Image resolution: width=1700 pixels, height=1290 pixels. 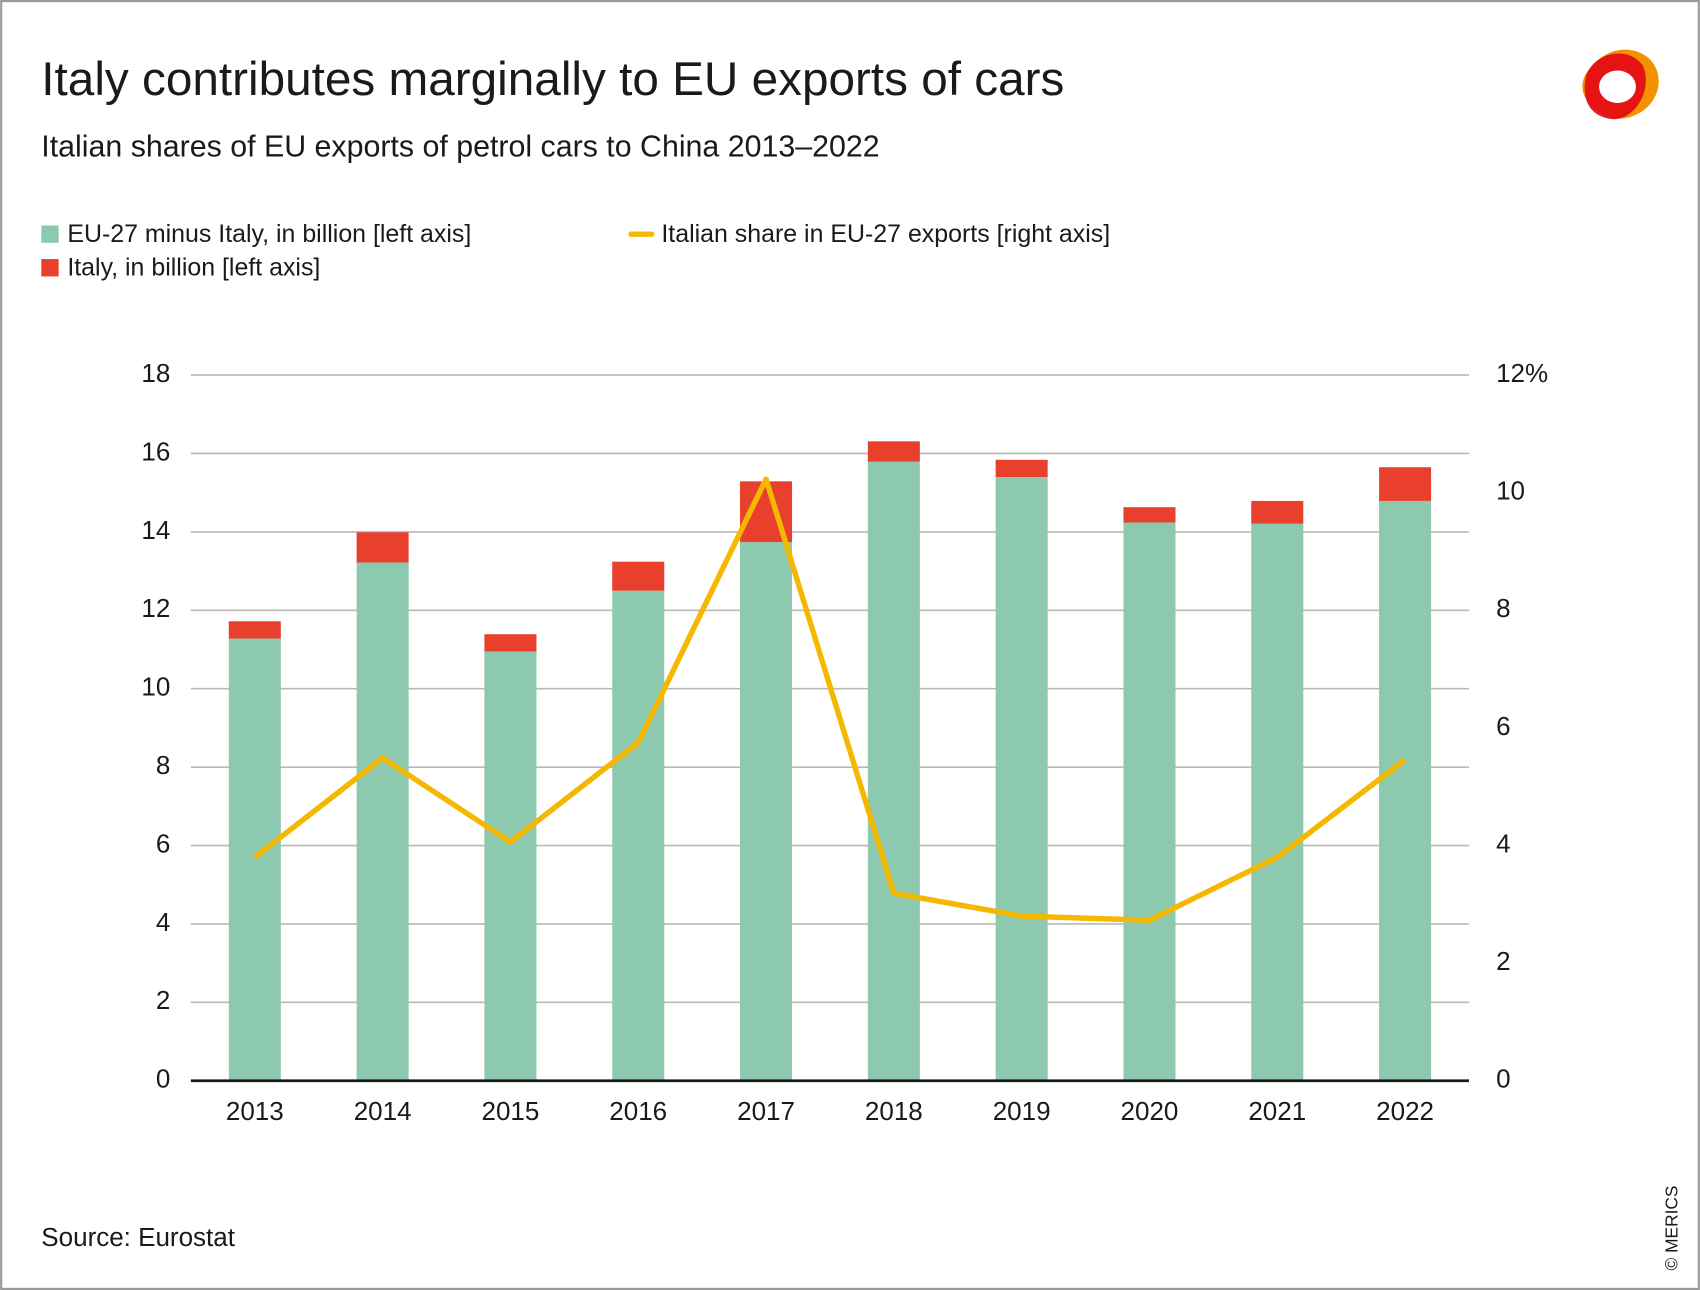 What do you see at coordinates (163, 922) in the screenshot?
I see `y-tick-label: 4` at bounding box center [163, 922].